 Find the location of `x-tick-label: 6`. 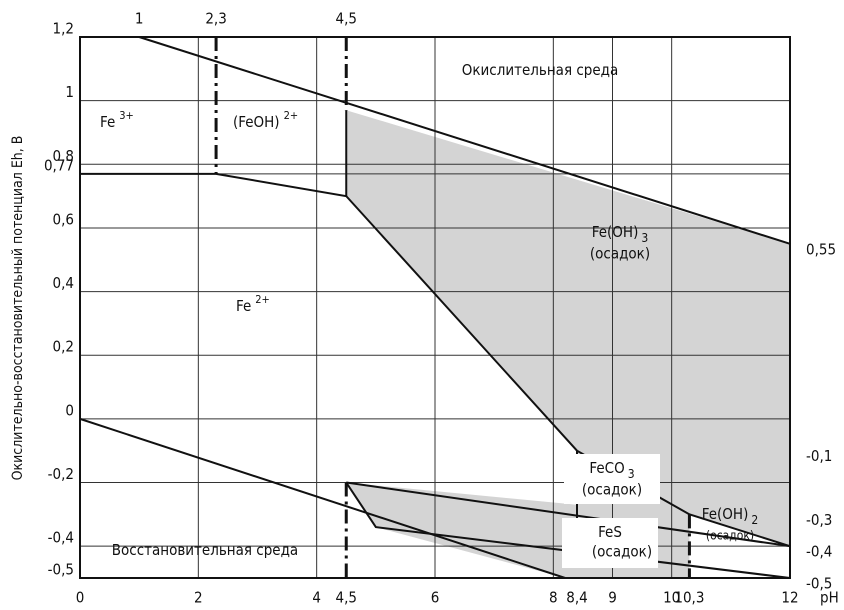

x-tick-label: 6 is located at coordinates (435, 598).